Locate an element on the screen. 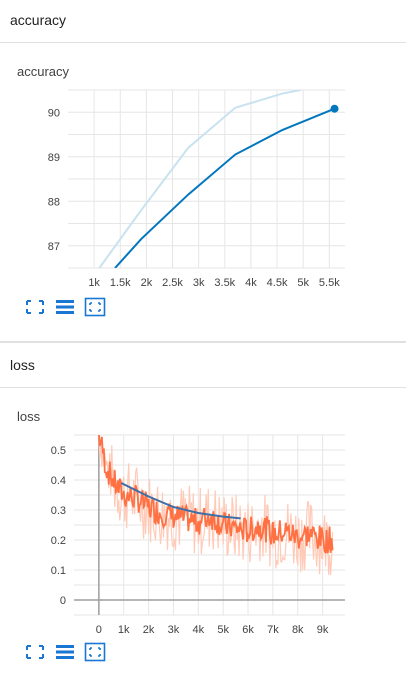 Image resolution: width=406 pixels, height=678 pixels. x-tick-label: 0 is located at coordinates (99, 630).